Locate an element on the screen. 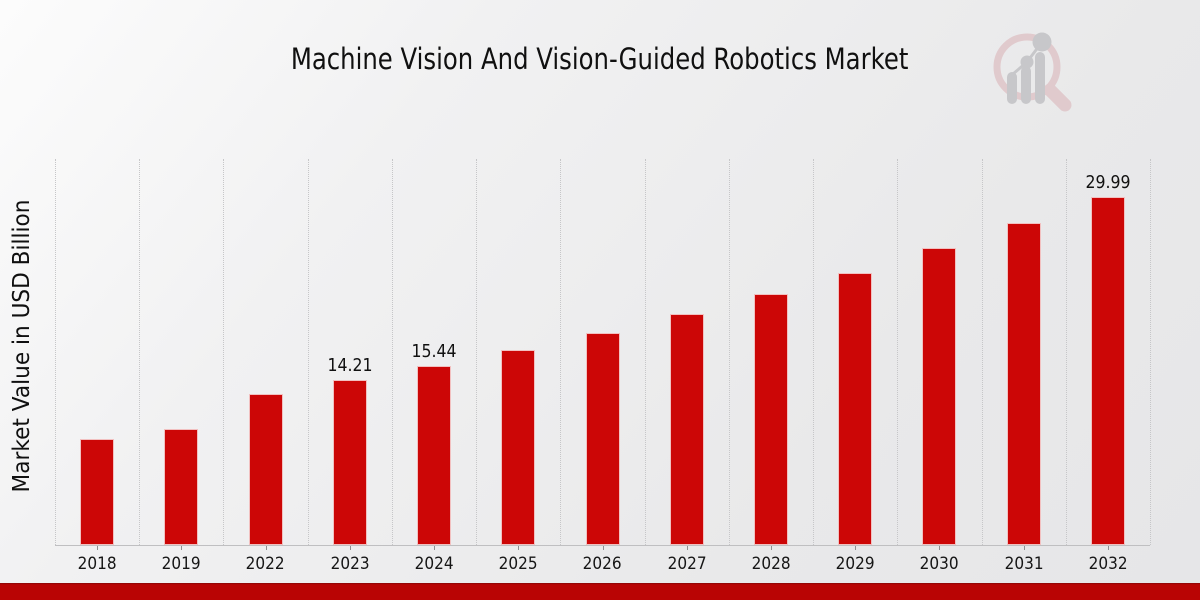  x-tick-label-2030: 2030 is located at coordinates (939, 564).